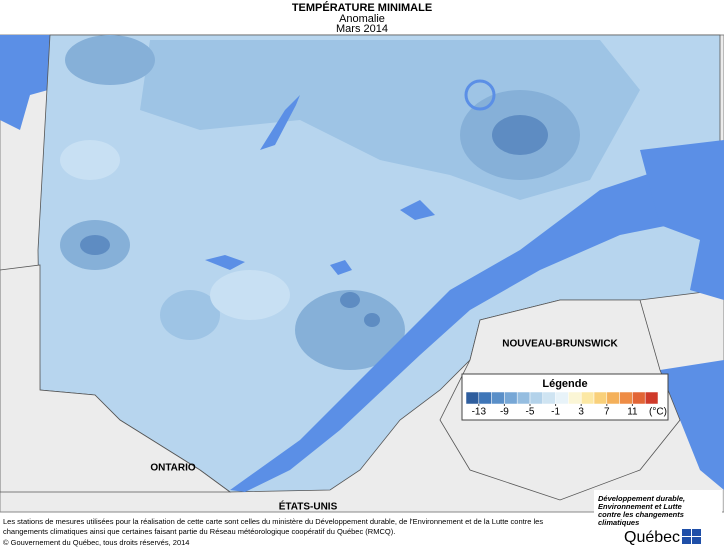 The image size is (724, 554). Describe the element at coordinates (632, 412) in the screenshot. I see `legend-tick-label: 11` at that location.